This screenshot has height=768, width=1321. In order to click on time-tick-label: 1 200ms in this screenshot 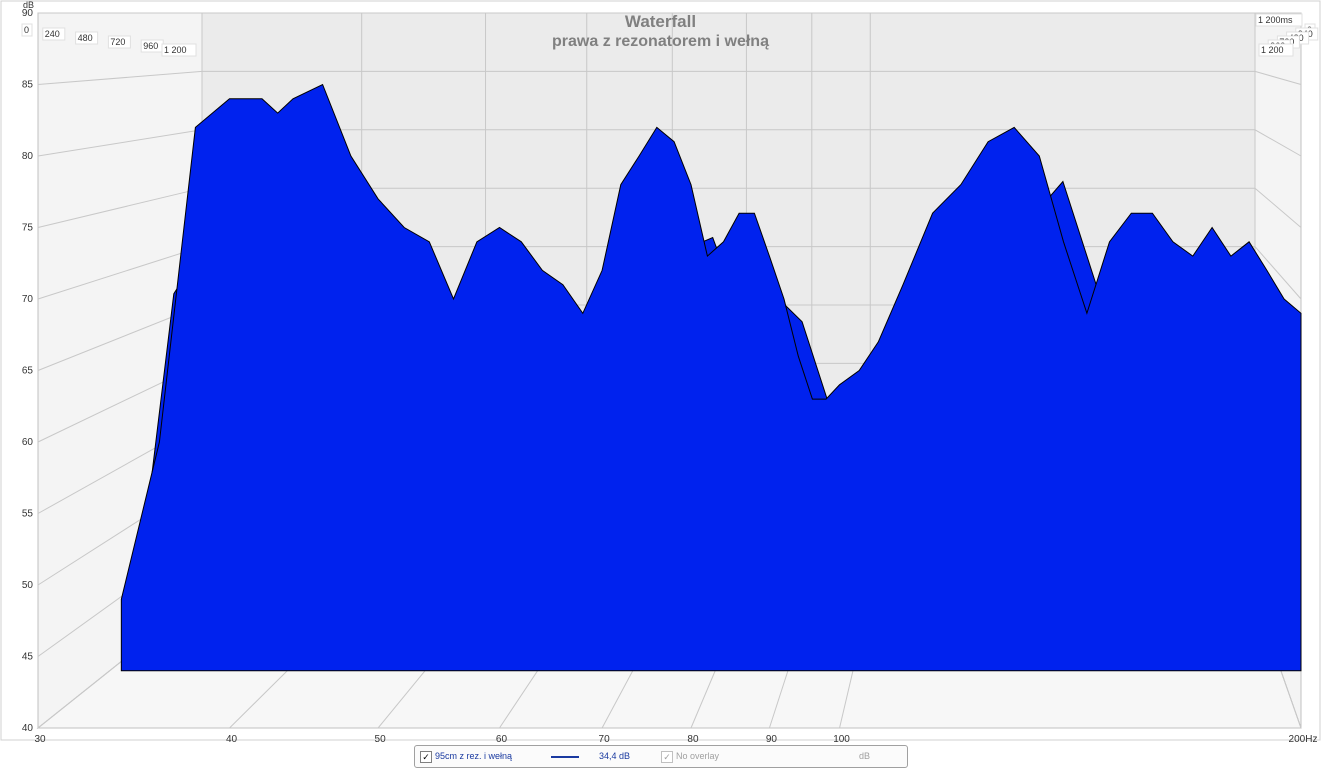, I will do `click(1275, 20)`.